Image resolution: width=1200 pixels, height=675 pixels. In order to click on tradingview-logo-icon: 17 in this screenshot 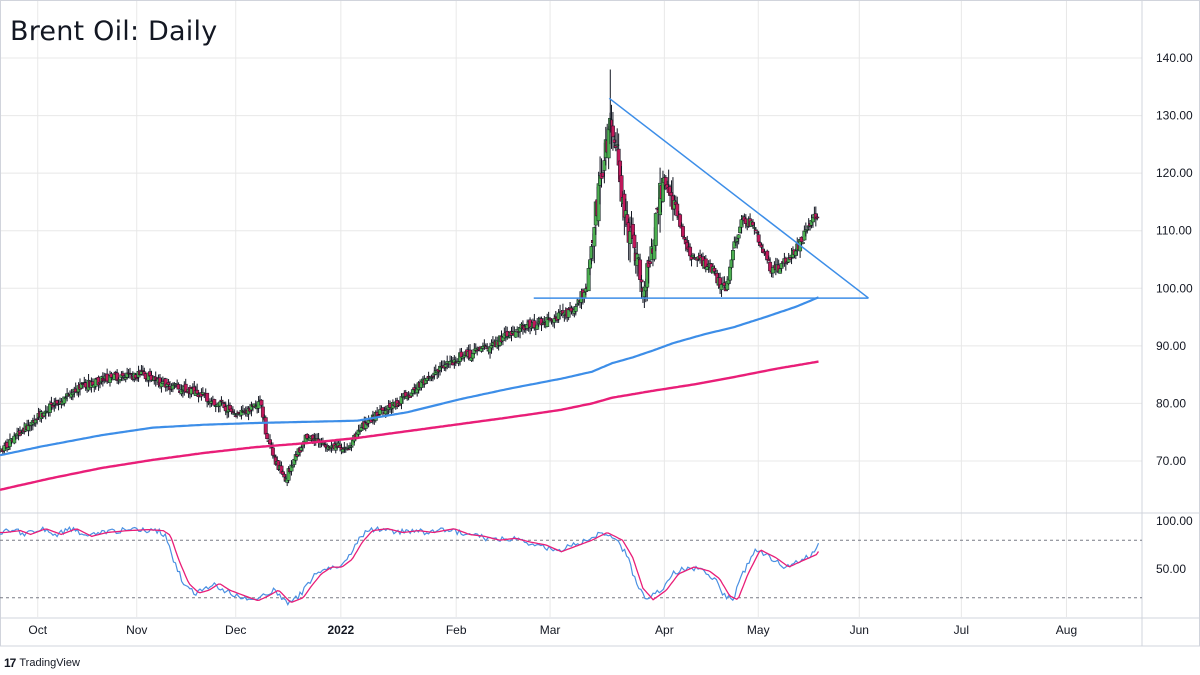, I will do `click(10, 663)`.